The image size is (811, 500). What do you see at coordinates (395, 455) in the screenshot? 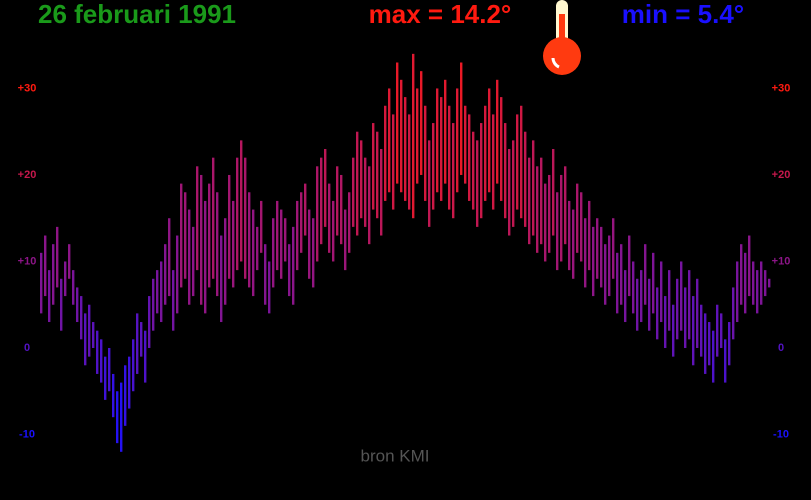
I see `source: bron KMI` at bounding box center [395, 455].